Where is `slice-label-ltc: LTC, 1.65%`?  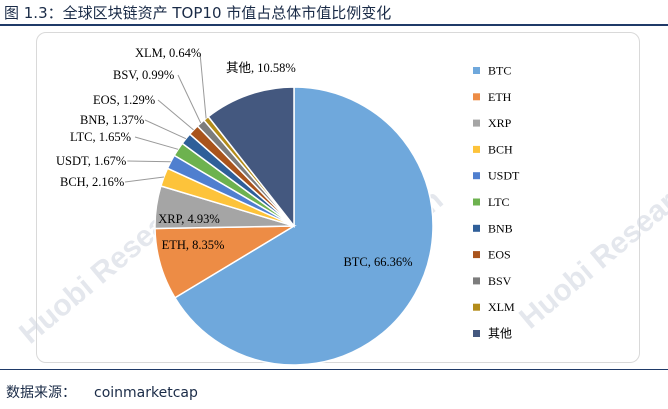 slice-label-ltc: LTC, 1.65% is located at coordinates (100, 137).